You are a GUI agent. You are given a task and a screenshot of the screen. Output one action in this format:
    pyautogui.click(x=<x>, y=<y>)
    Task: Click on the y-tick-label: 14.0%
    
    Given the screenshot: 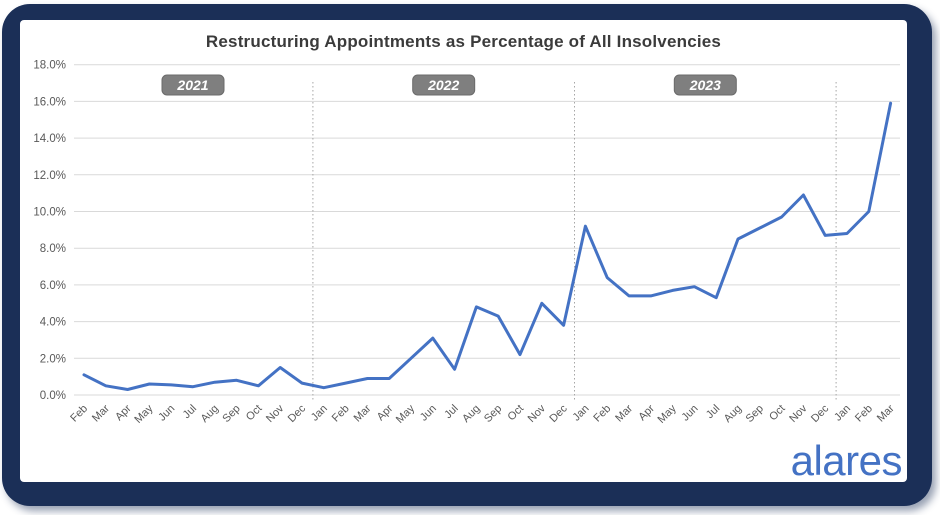 What is the action you would take?
    pyautogui.click(x=49, y=139)
    